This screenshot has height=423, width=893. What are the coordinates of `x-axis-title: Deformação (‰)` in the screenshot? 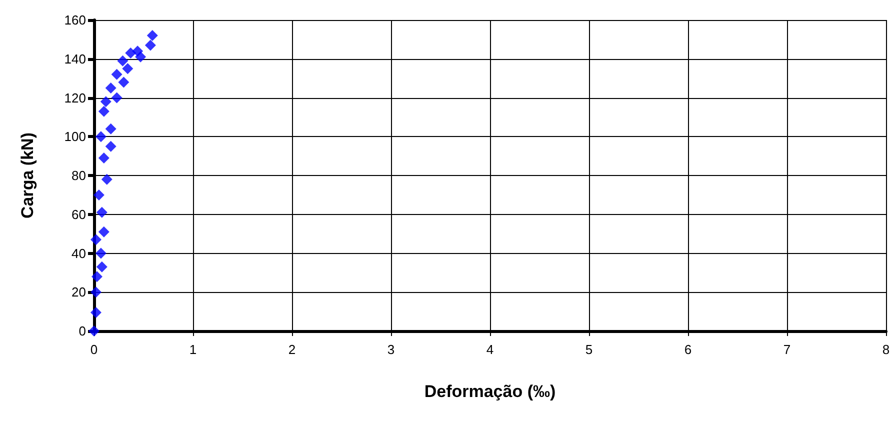 It's located at (490, 391).